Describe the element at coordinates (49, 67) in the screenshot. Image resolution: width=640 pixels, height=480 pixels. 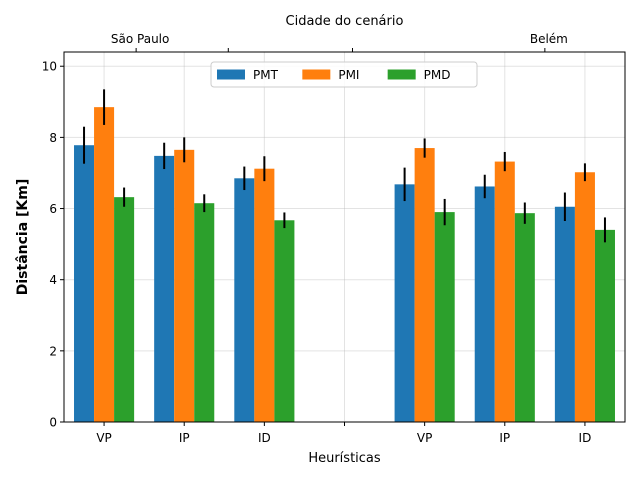
I see `y-tick-label: 10` at that location.